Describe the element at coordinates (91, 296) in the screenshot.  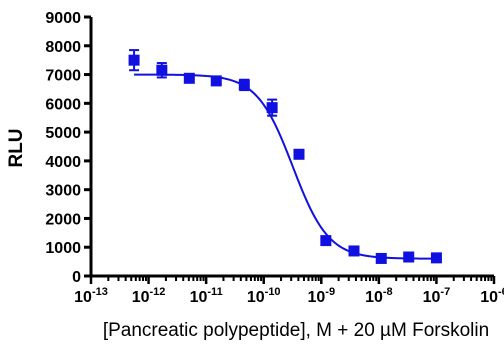
I see `x-tick-label: 10⁻¹³` at that location.